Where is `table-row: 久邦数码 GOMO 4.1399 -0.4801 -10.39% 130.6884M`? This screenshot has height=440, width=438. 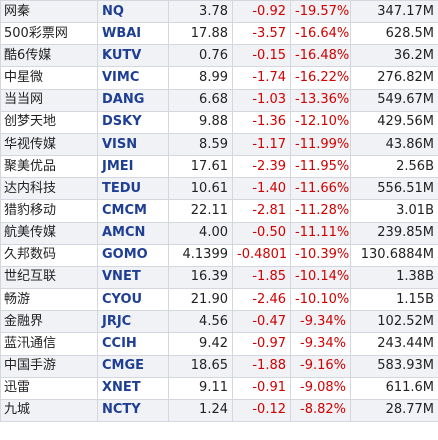 table-row: 久邦数码 GOMO 4.1399 -0.4801 -10.39% 130.6884M is located at coordinates (219, 255).